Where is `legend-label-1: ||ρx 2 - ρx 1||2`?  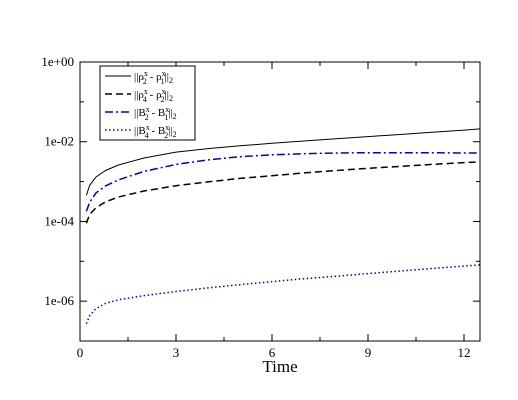
legend-label-1: ||ρx 2 - ρx 1||2 is located at coordinates (153, 77).